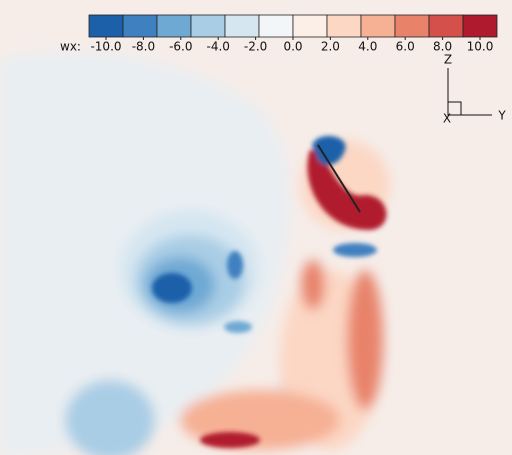 The image size is (512, 455). Describe the element at coordinates (292, 47) in the screenshot. I see `colorbar-tick-label: 0.0` at that location.